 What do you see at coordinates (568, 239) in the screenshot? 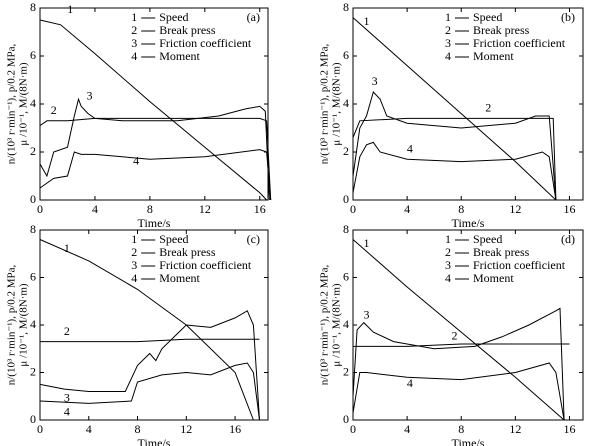
I see `panel-label: (d)` at bounding box center [568, 239].